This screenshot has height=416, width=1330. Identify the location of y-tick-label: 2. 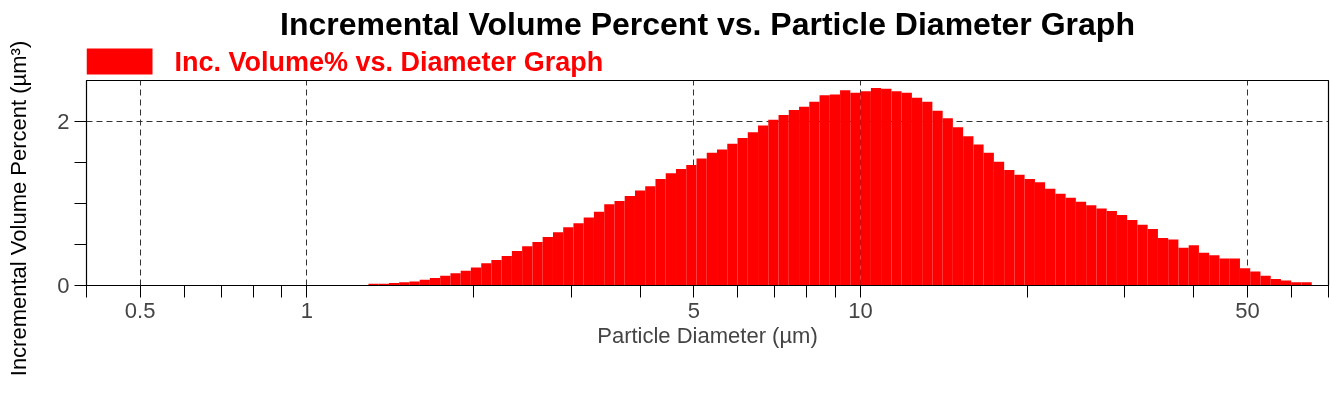
(63, 121).